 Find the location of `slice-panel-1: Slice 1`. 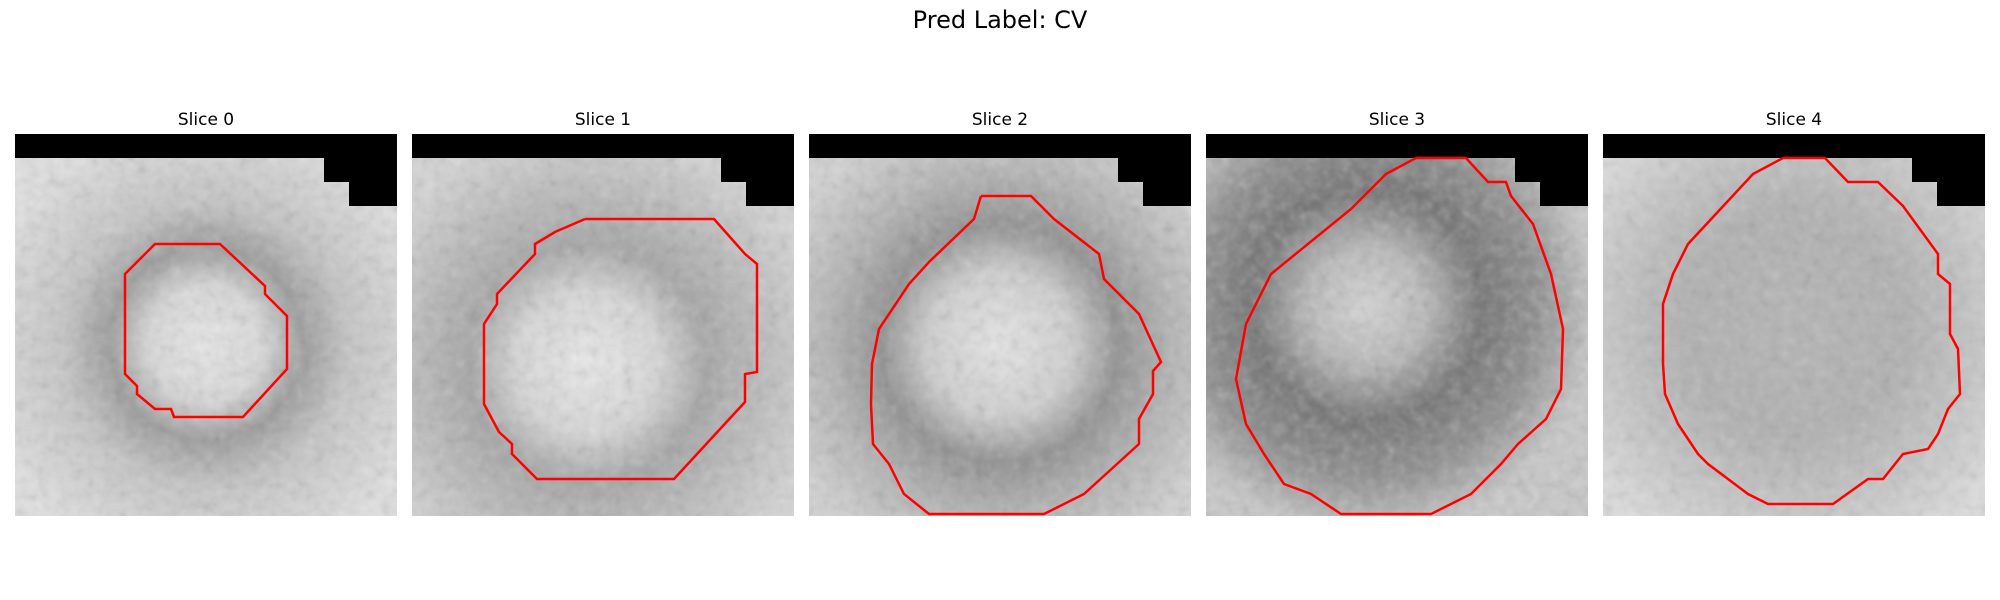

slice-panel-1: Slice 1 is located at coordinates (603, 314).